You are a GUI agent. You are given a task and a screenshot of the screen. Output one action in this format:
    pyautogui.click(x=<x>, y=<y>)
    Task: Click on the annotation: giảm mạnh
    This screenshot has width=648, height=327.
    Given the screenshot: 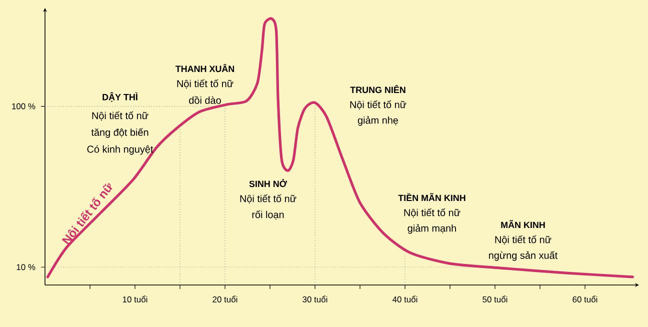 What is the action you would take?
    pyautogui.click(x=432, y=229)
    